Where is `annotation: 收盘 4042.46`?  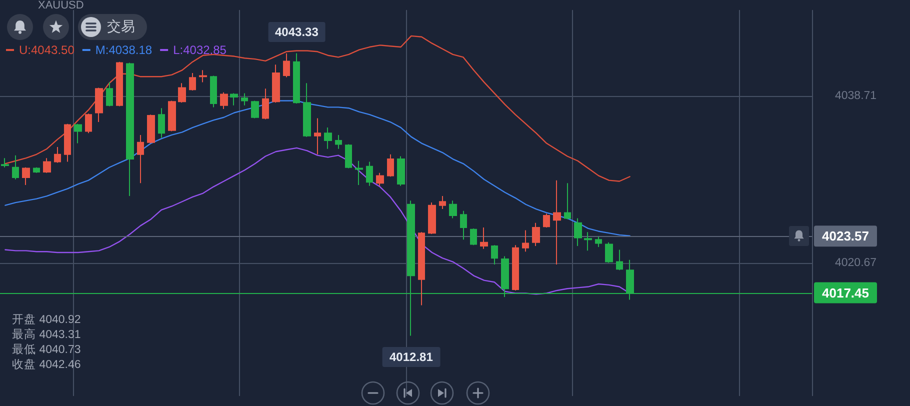 annotation: 收盘 4042.46 is located at coordinates (46, 365).